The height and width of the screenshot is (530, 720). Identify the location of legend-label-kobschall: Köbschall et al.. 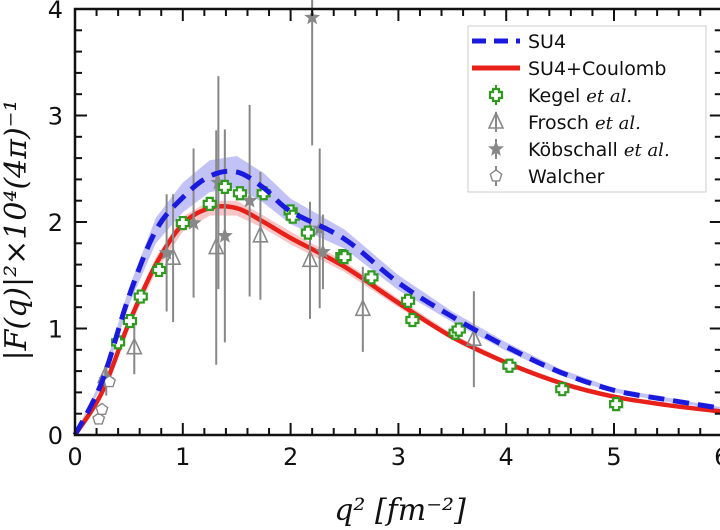
(599, 150).